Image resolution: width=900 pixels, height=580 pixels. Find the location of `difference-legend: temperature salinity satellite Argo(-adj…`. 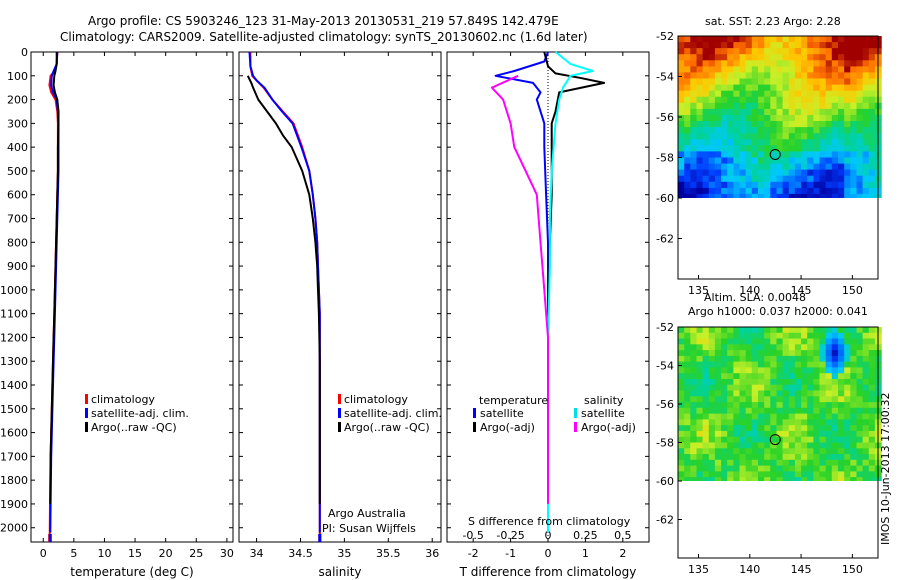

difference-legend: temperature salinity satellite Argo(-adj… is located at coordinates (552, 461).